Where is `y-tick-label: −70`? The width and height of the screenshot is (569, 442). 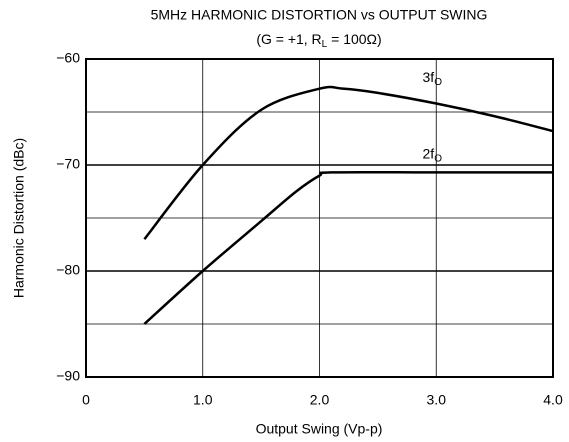 y-tick-label: −70 is located at coordinates (68, 164).